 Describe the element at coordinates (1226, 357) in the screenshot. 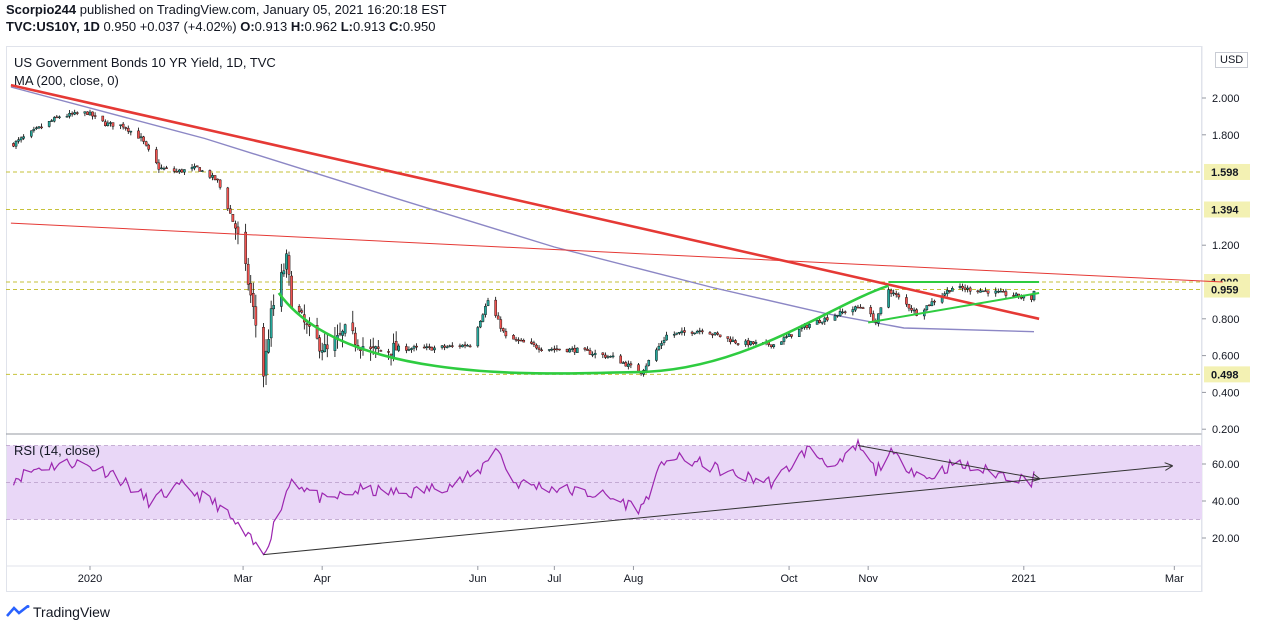

I see `price-axis-label: 0.600` at that location.